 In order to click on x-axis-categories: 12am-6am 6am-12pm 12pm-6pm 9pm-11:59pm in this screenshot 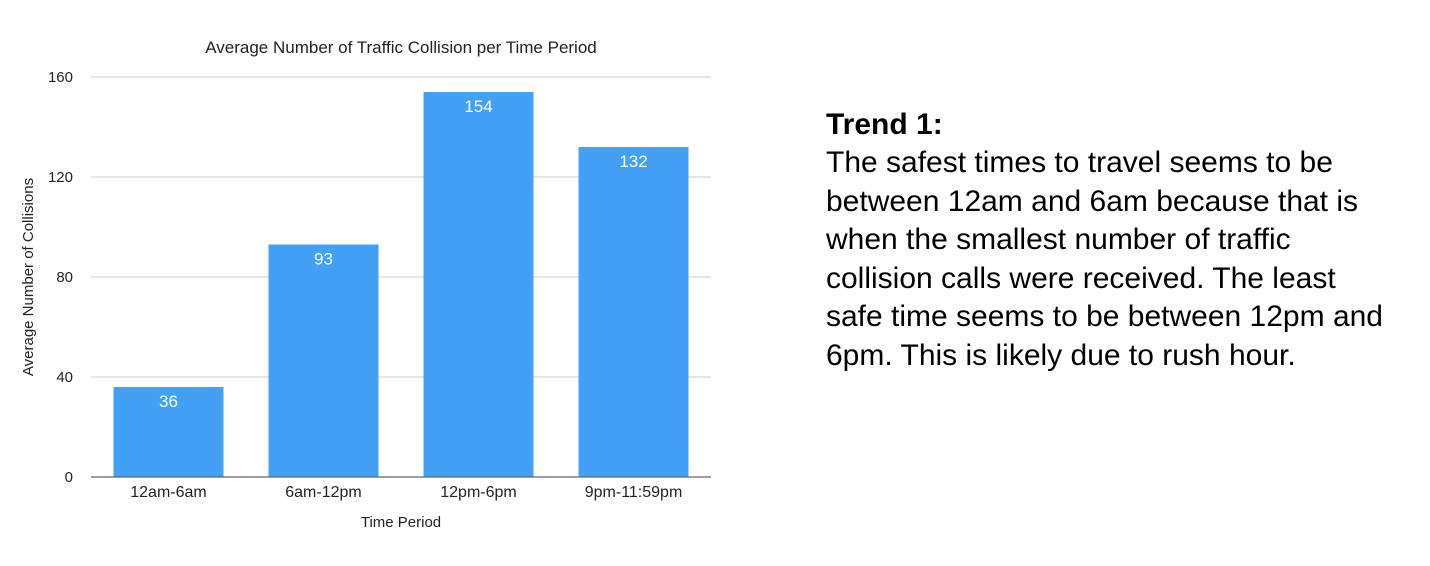, I will do `click(406, 492)`.